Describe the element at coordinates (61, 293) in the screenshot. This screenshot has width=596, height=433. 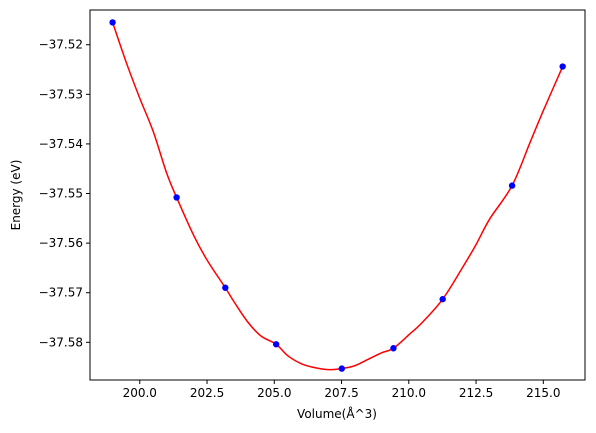
I see `y-tick-label: −37.57` at that location.